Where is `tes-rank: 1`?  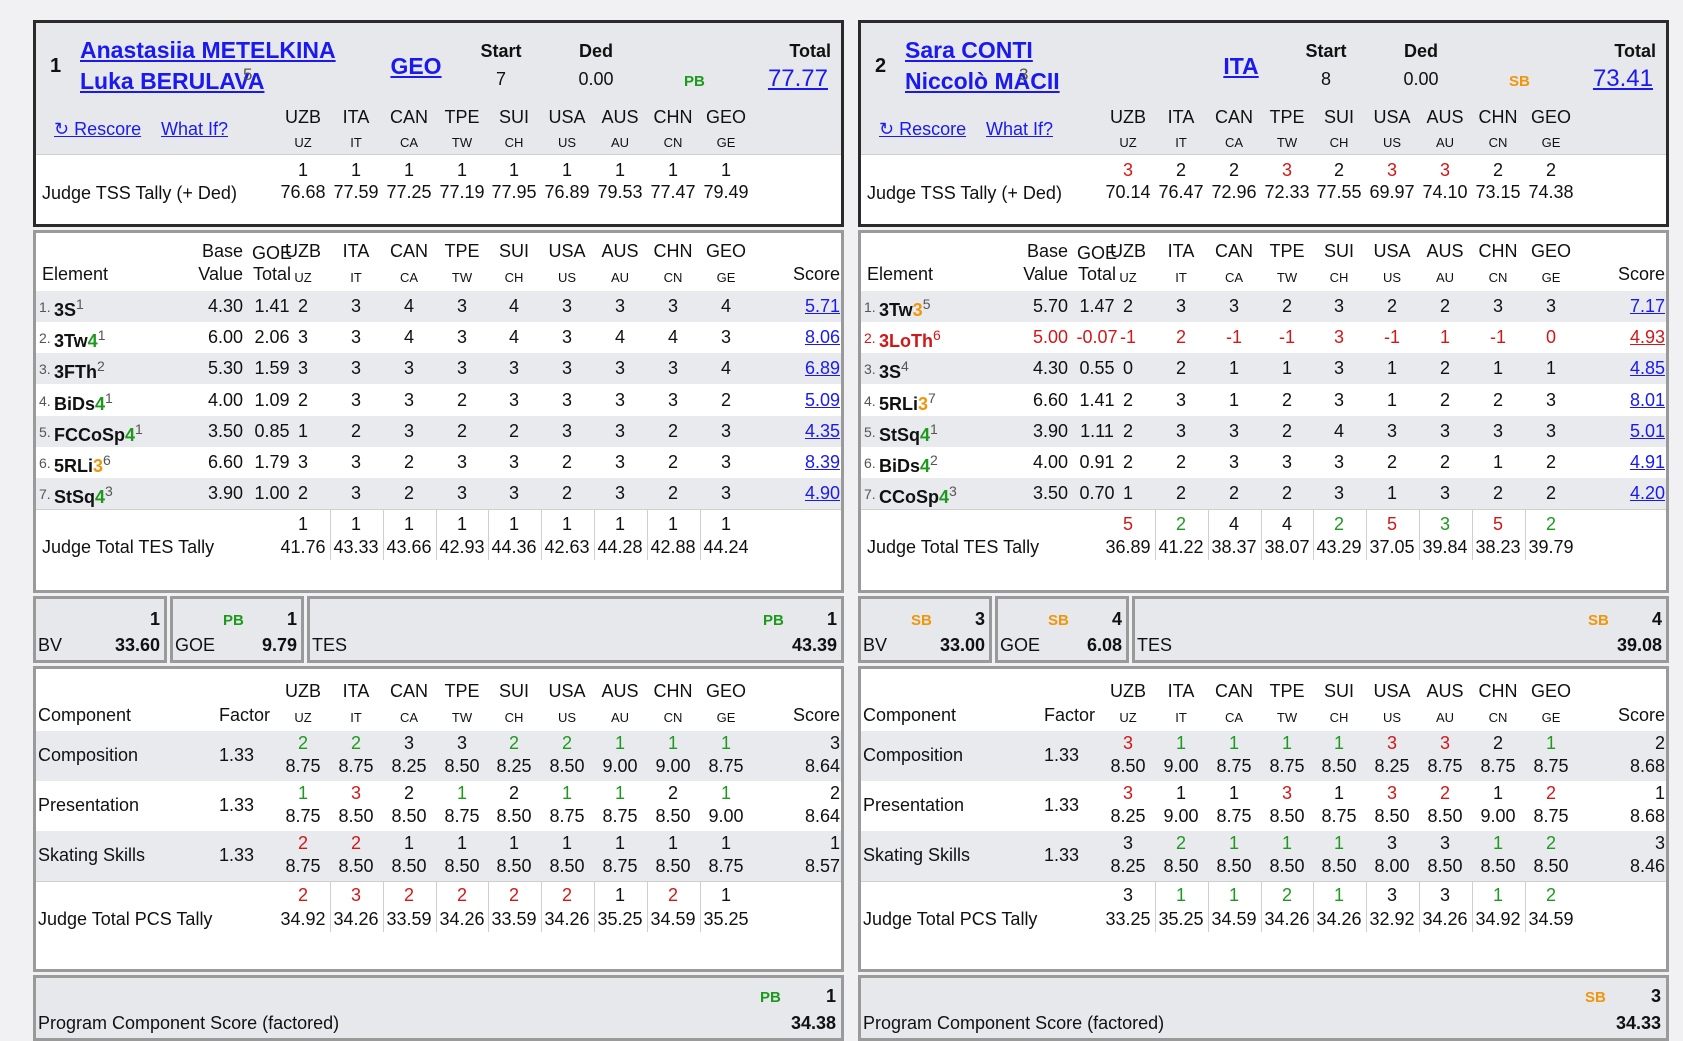
tes-rank: 1 is located at coordinates (672, 524).